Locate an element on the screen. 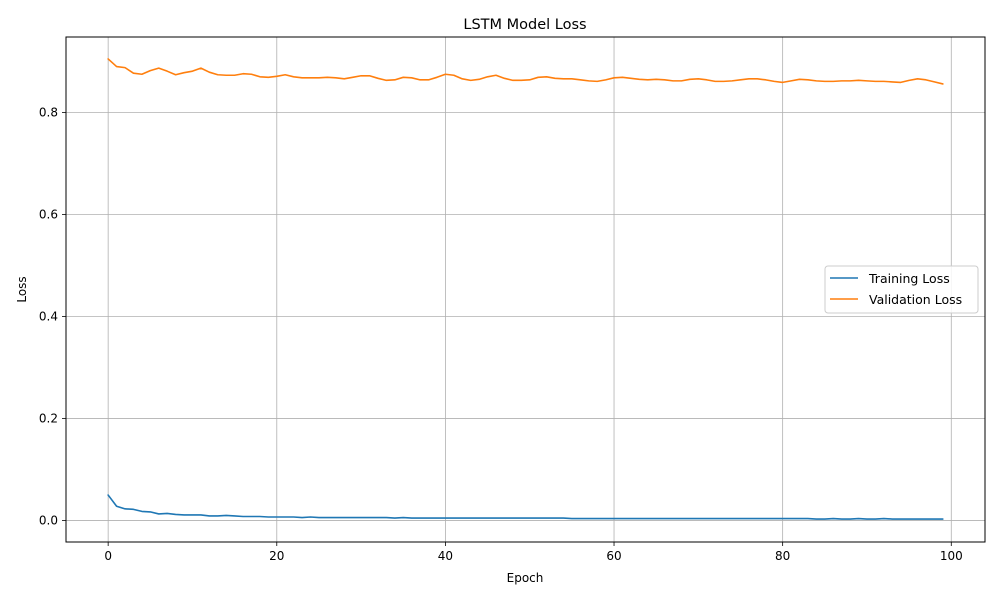 The image size is (1000, 604). legend: Training Loss Validation Loss is located at coordinates (901, 289).